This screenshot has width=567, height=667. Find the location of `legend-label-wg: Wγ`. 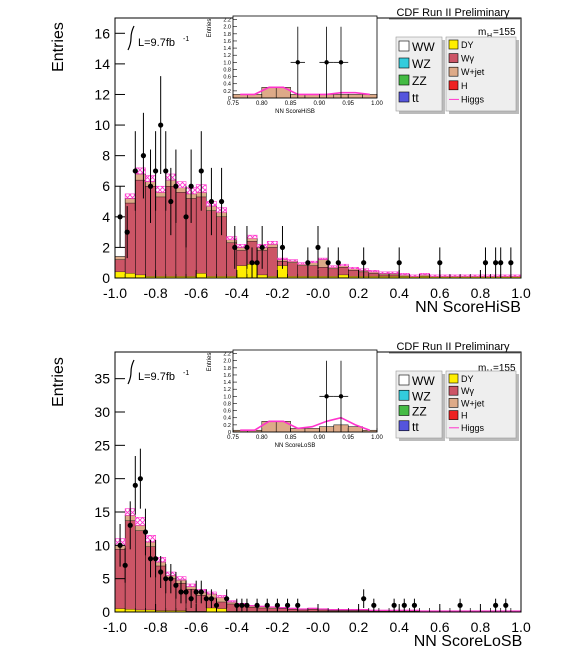

legend-label-wg: Wγ is located at coordinates (467, 59).